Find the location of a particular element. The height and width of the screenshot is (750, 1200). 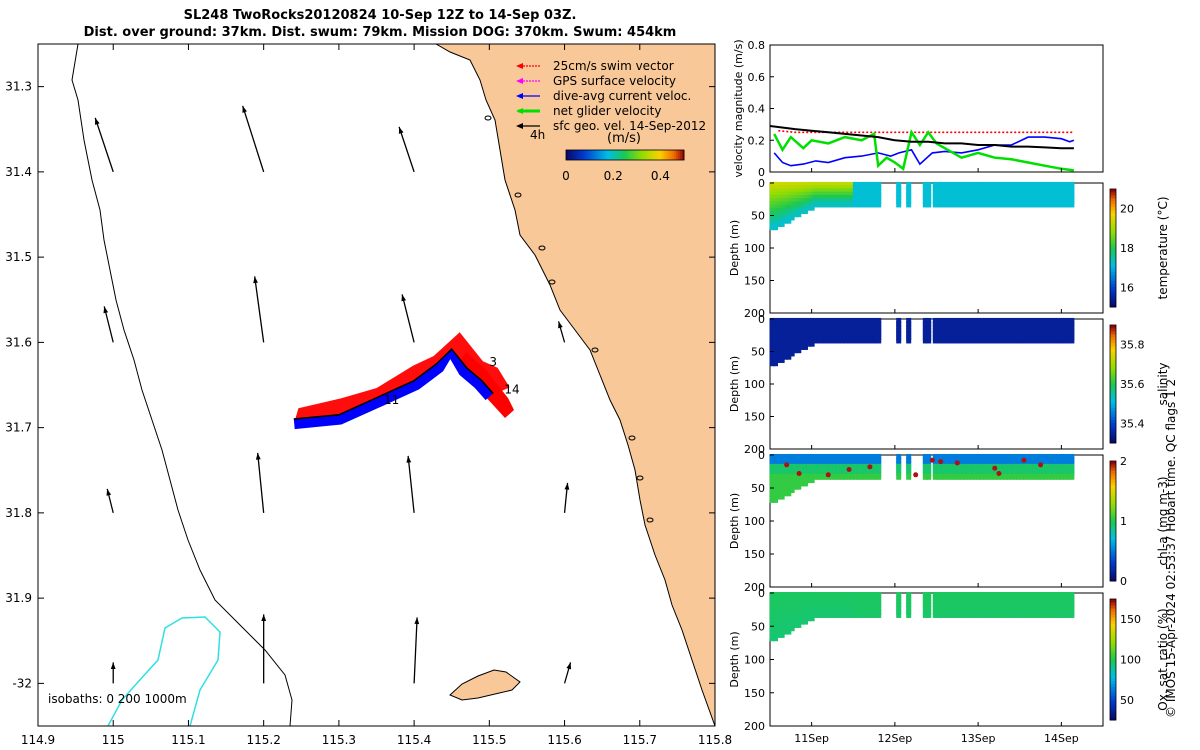

islet is located at coordinates (488, 118).